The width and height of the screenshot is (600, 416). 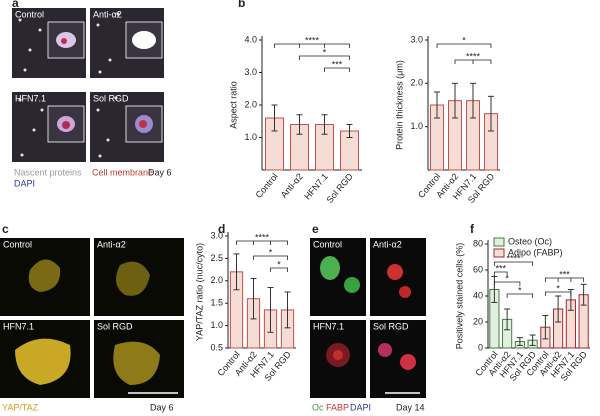 What do you see at coordinates (478, 295) in the screenshot?
I see `y-tick-label: 40` at bounding box center [478, 295].